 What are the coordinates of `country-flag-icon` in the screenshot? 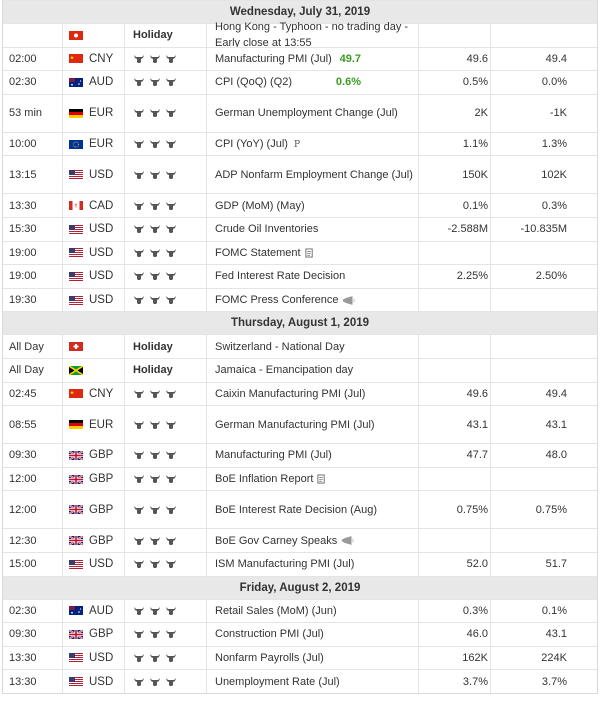 It's located at (76, 564).